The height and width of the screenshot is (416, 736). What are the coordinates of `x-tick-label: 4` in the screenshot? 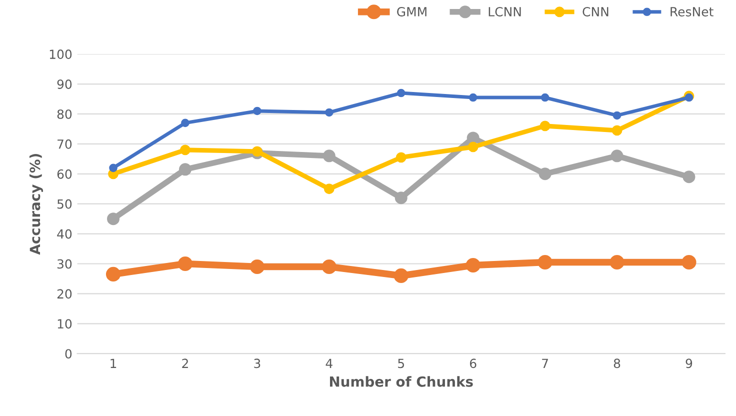 It's located at (329, 363).